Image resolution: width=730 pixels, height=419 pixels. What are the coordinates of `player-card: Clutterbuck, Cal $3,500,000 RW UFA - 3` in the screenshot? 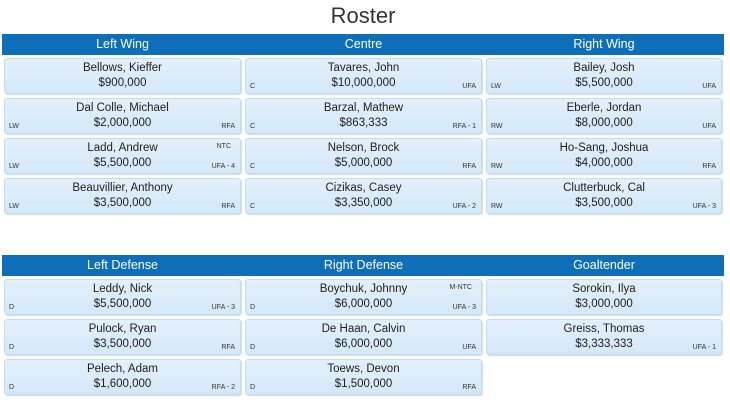 It's located at (604, 196).